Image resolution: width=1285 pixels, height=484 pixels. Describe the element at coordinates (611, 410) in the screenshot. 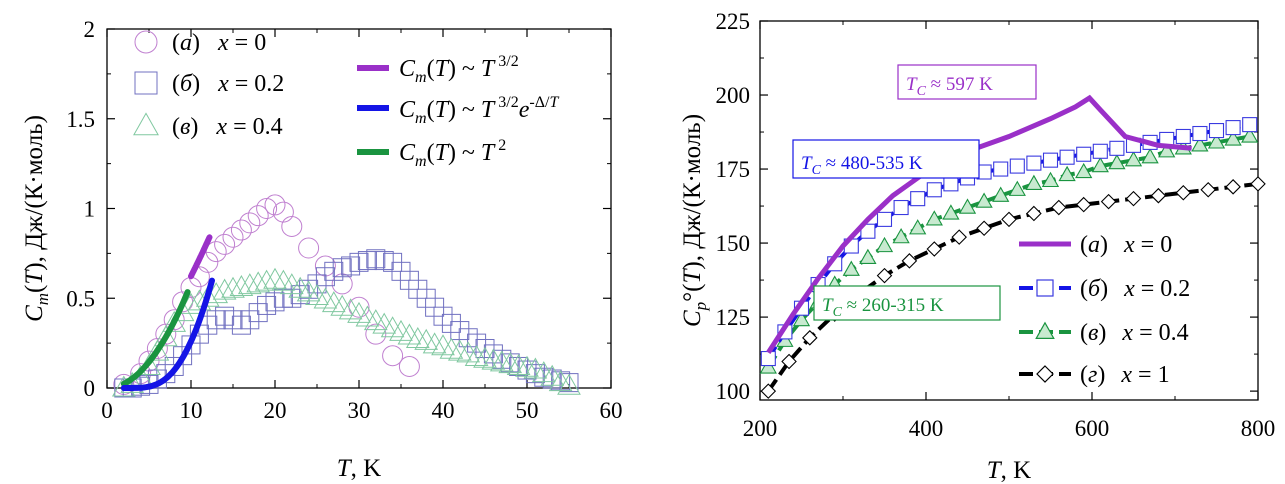

I see `x-tick-label: 60` at that location.